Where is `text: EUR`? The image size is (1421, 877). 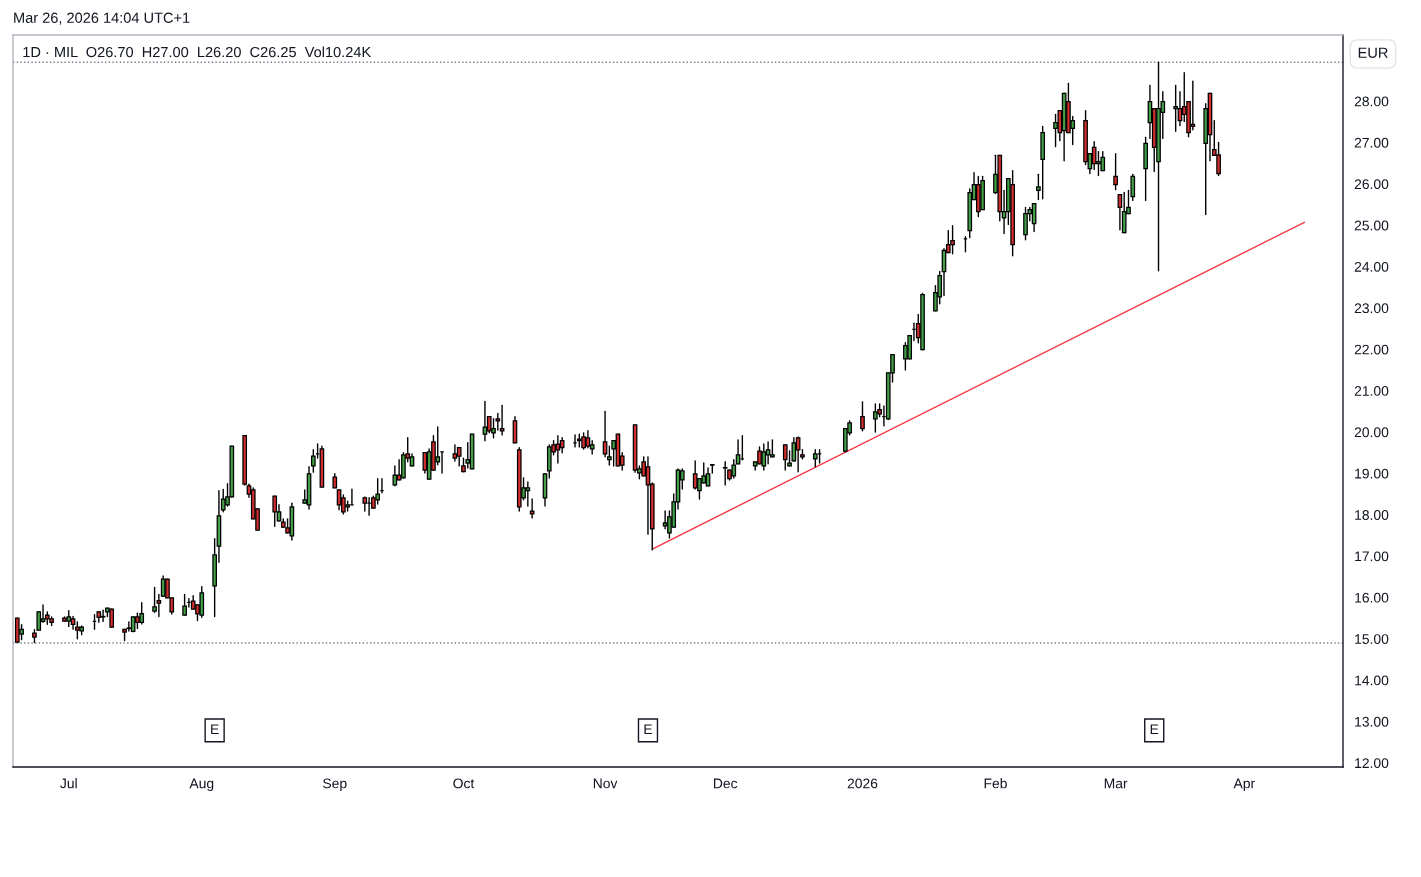 text: EUR is located at coordinates (1373, 52).